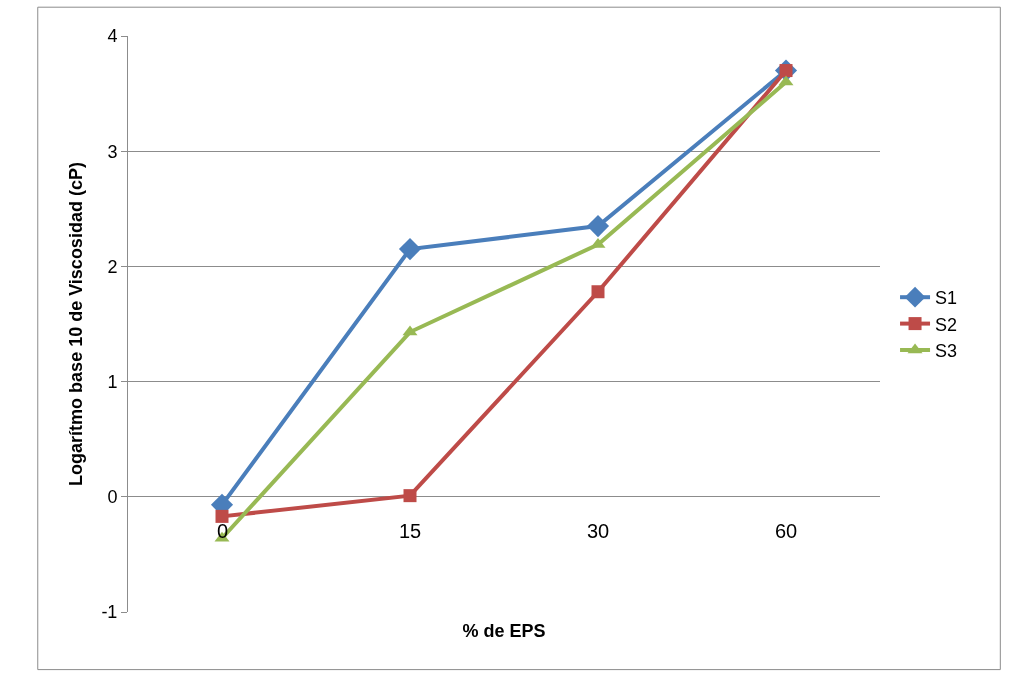 Image resolution: width=1023 pixels, height=677 pixels. Describe the element at coordinates (112, 36) in the screenshot. I see `y-tick-label: 4` at that location.